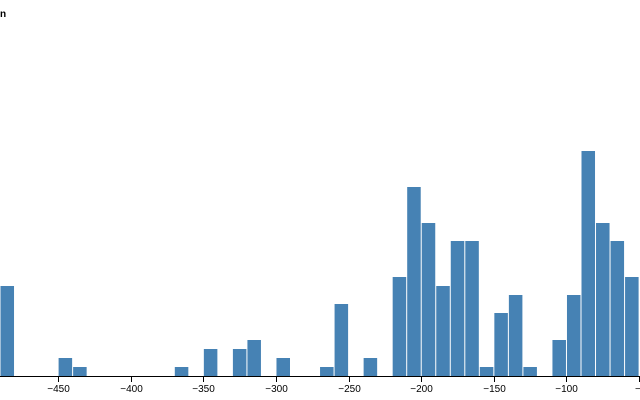 The image size is (640, 400). Describe the element at coordinates (637, 389) in the screenshot. I see `x-tick-label-8: −` at that location.